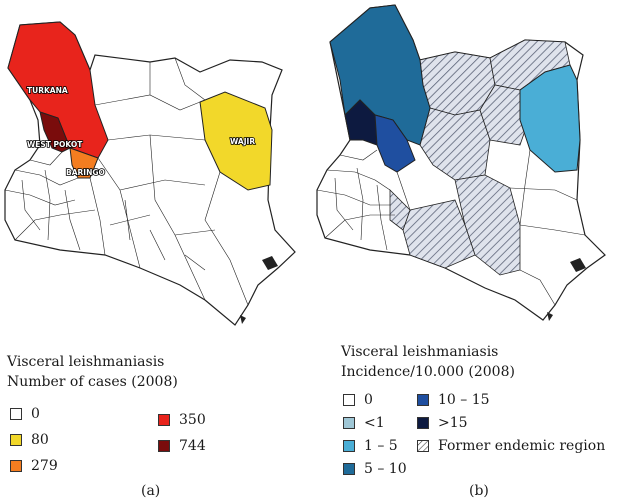  Describe the element at coordinates (550, 118) in the screenshot. I see `county-wajir-b` at that location.